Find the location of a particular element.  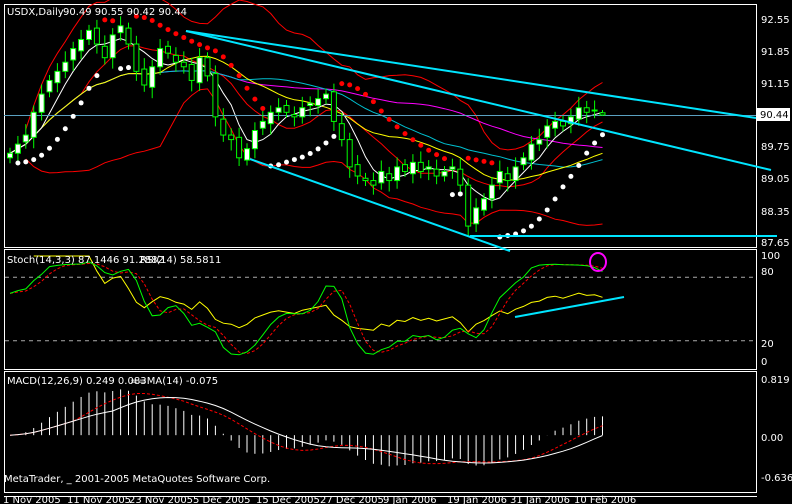

price-tick: 89.75 is located at coordinates (775, 147).